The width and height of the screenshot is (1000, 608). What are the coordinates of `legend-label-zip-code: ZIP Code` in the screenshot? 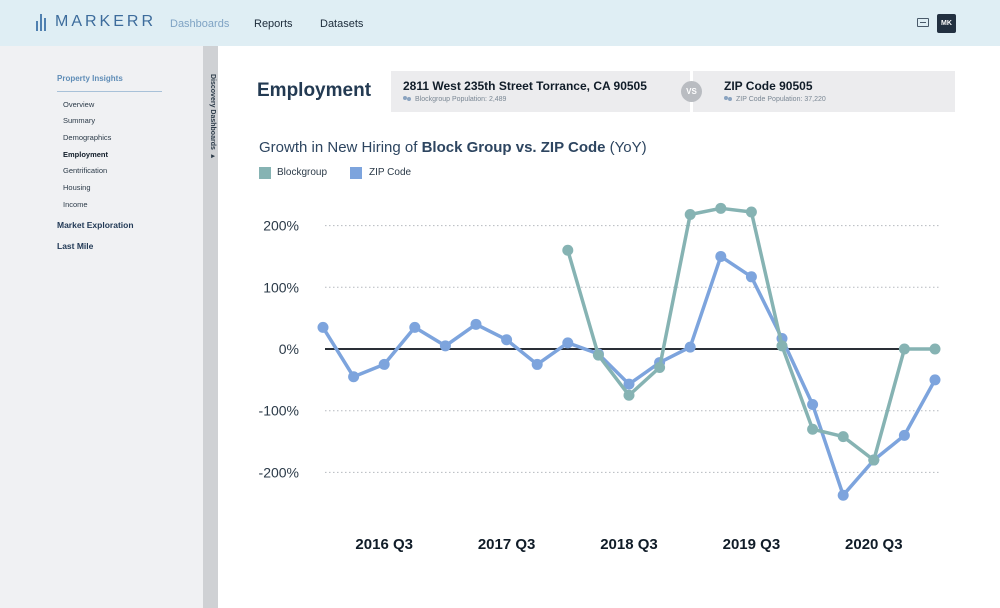 It's located at (390, 172).